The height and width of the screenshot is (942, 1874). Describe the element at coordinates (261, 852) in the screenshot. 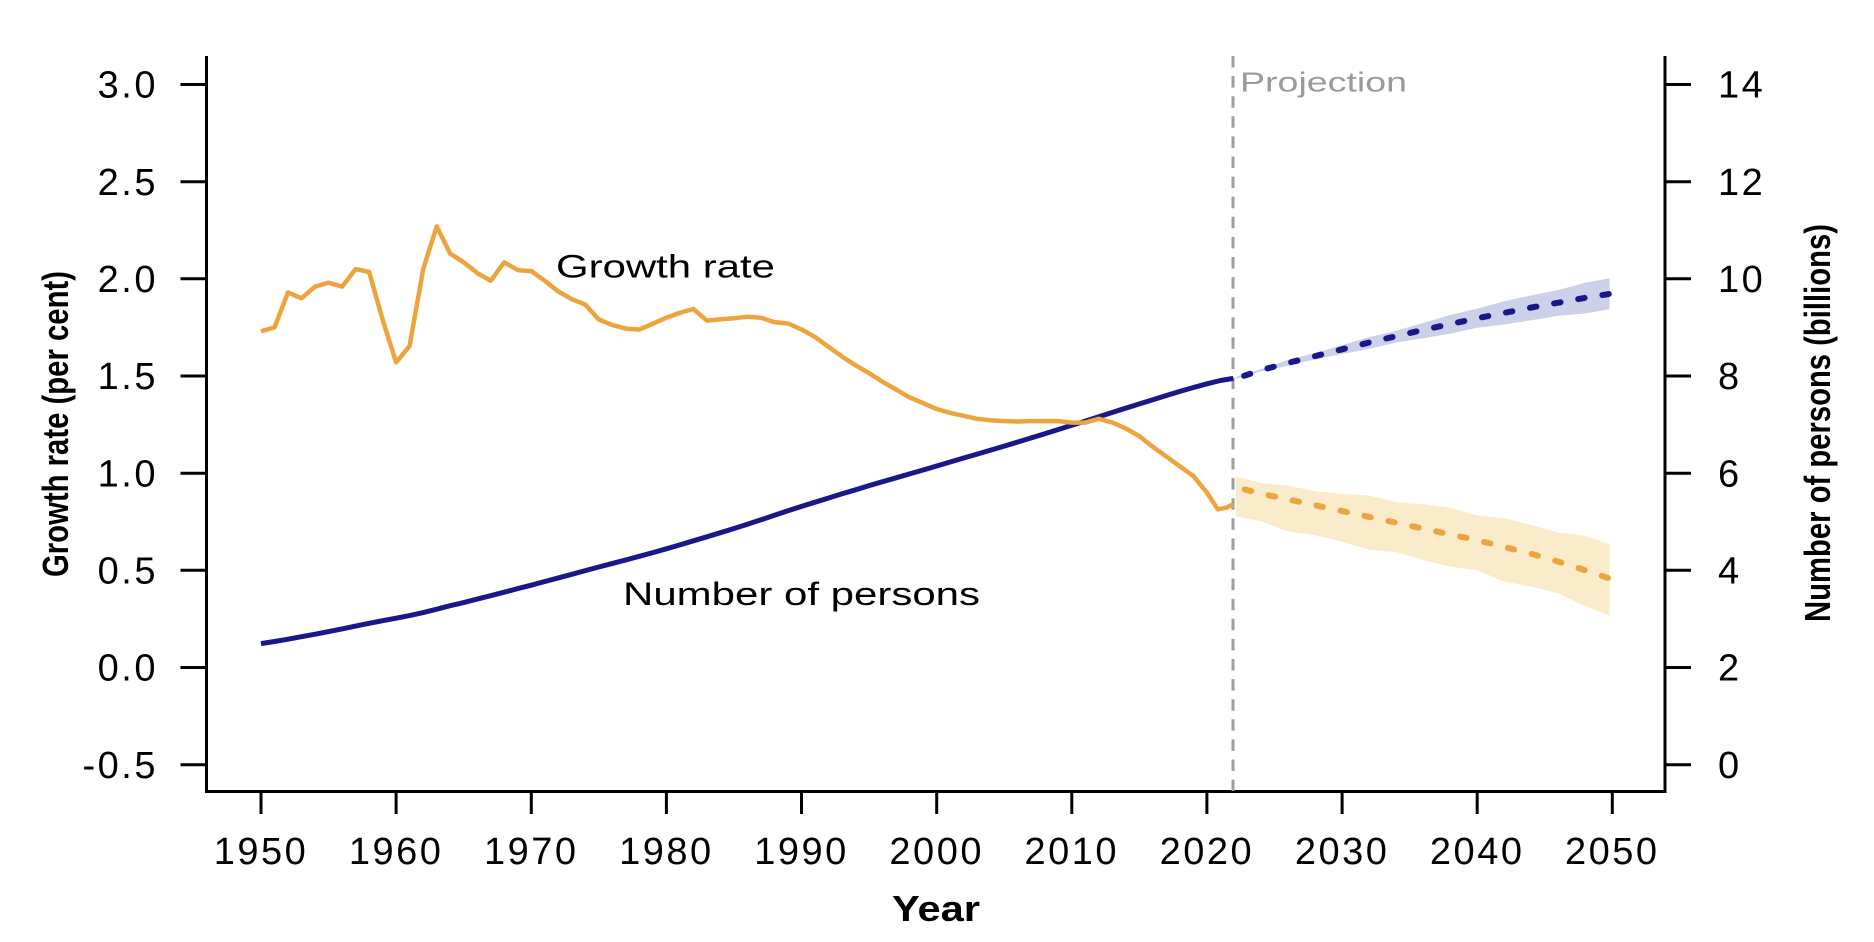

I see `svg-text: 1950` at that location.